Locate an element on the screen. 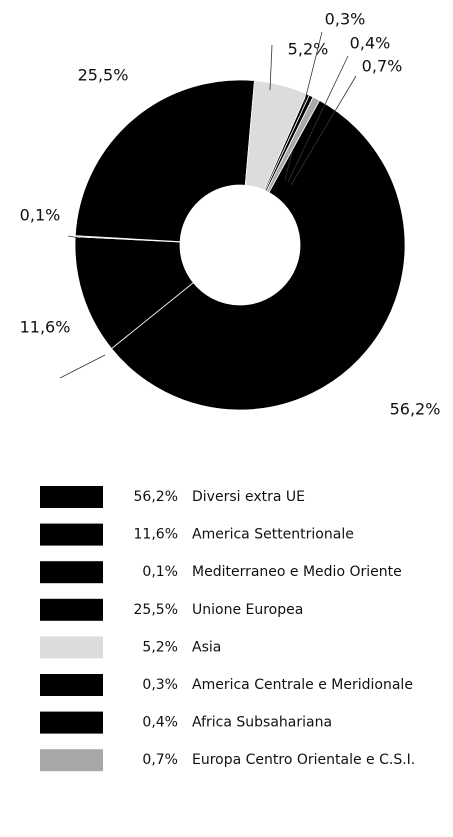 This screenshot has width=453, height=837. legend-label: Africa Subsahariana is located at coordinates (262, 723).